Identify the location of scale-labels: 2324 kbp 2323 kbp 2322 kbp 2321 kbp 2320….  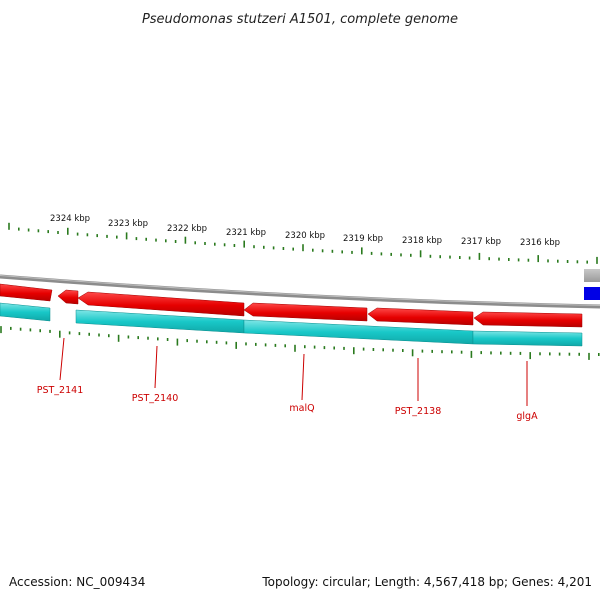
(305, 231).